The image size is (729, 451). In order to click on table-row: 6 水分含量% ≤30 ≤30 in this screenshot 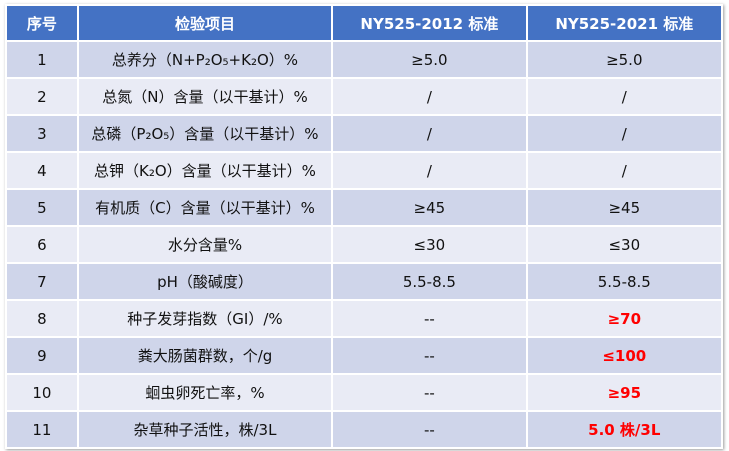, I will do `click(364, 244)`.